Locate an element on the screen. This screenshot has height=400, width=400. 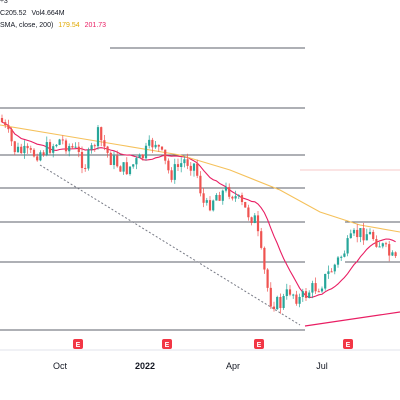
earnings-marker-label: E is located at coordinates (348, 345).